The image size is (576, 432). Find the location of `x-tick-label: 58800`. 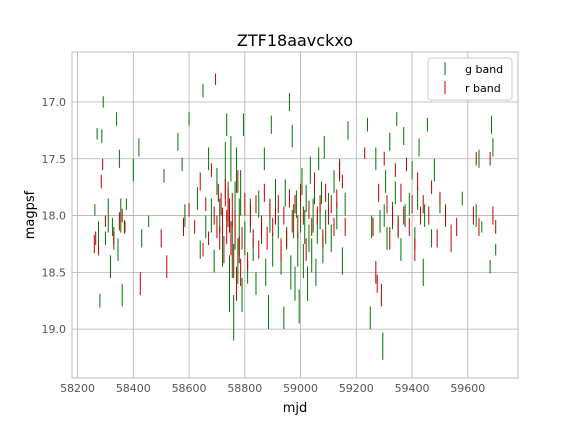

x-tick-label: 58800 is located at coordinates (244, 388).